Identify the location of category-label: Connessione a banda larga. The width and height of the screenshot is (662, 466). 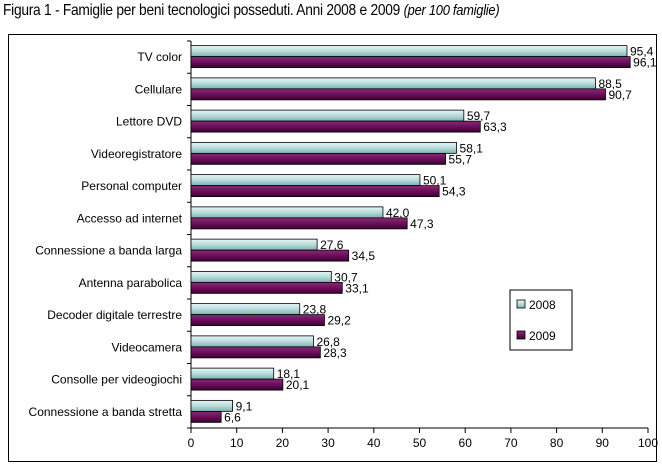
(108, 251).